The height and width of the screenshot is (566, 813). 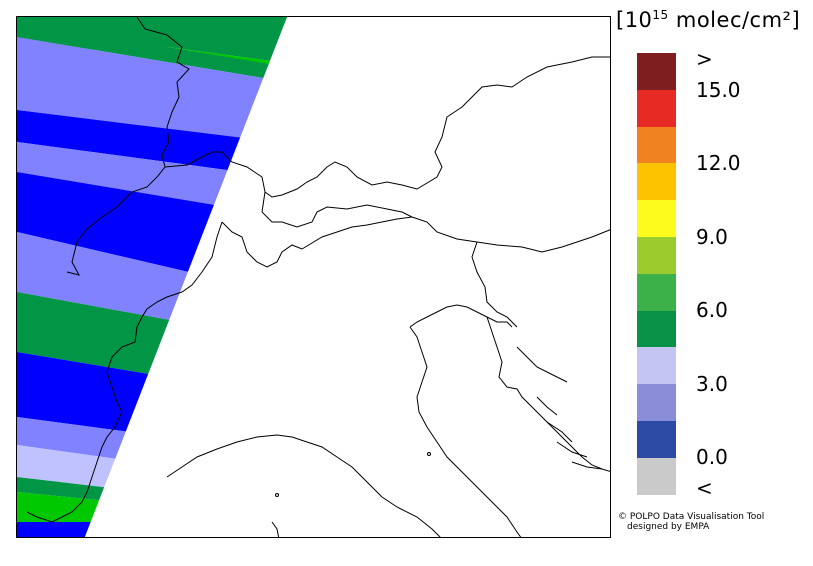 What do you see at coordinates (712, 237) in the screenshot?
I see `legend-tick: 9.0` at bounding box center [712, 237].